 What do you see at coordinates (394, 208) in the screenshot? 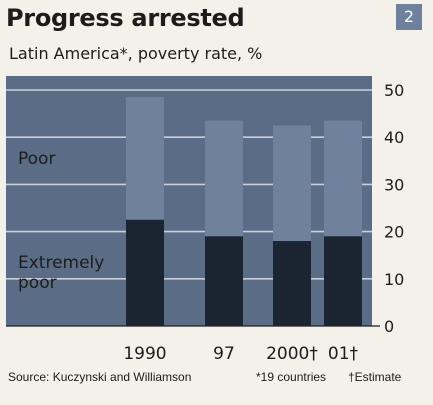
I see `y-axis-ticks: 0 10 20 30 40 50` at bounding box center [394, 208].